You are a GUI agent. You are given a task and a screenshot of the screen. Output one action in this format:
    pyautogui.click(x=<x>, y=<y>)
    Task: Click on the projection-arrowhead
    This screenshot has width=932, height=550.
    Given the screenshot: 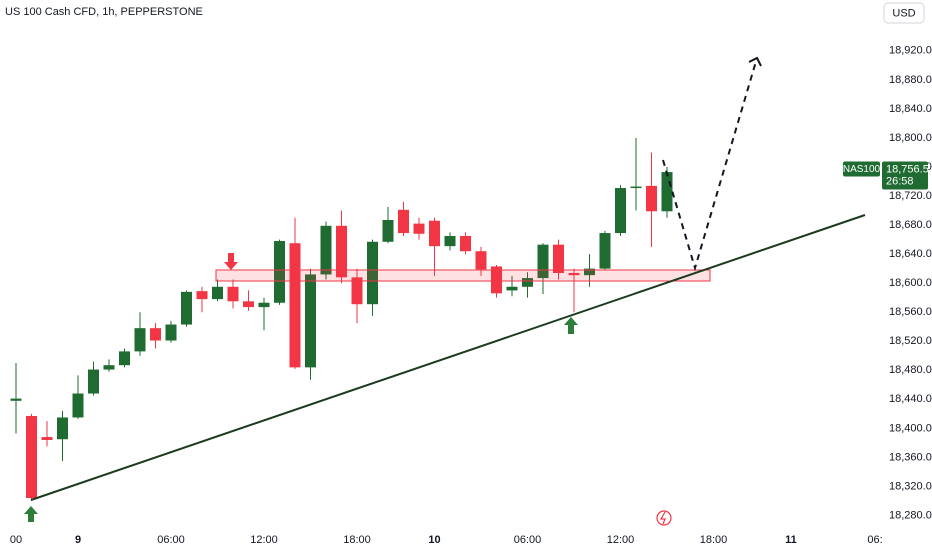 What is the action you would take?
    pyautogui.click(x=755, y=61)
    